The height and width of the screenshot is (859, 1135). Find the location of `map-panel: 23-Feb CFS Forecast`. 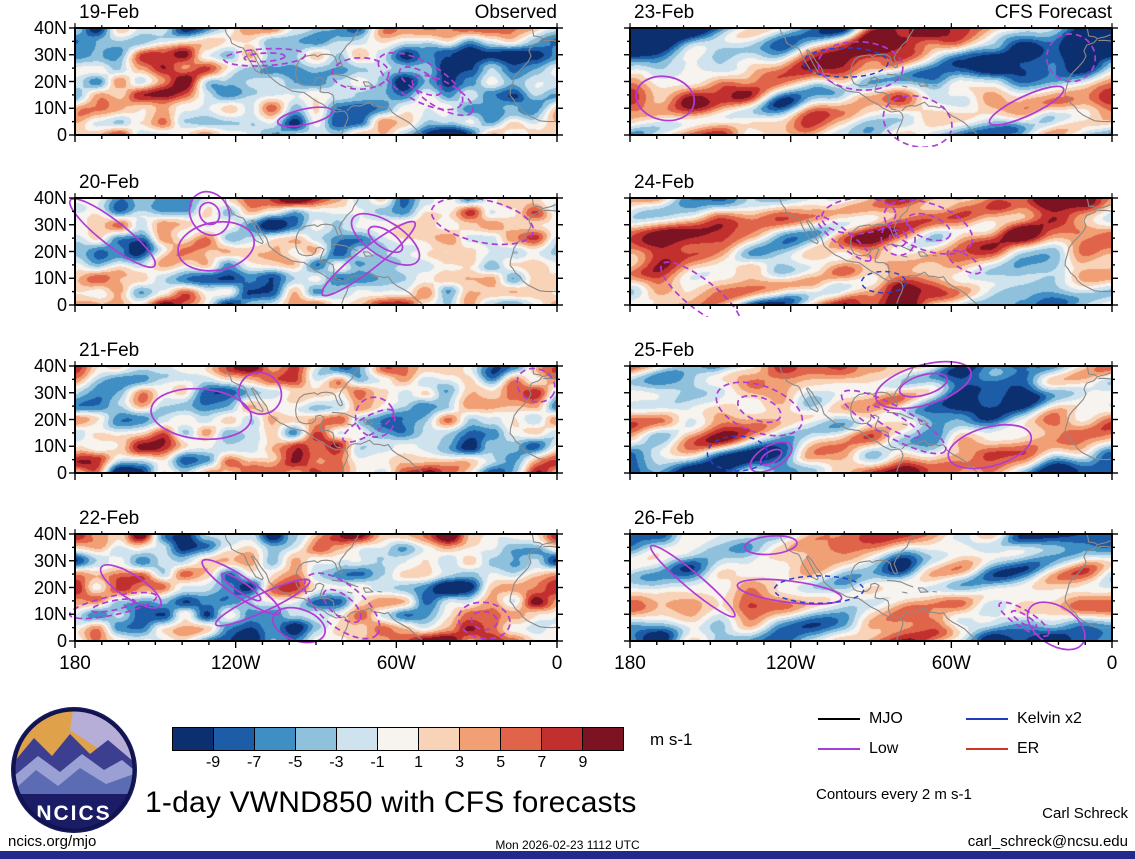

map-panel: 23-Feb CFS Forecast is located at coordinates (871, 75).